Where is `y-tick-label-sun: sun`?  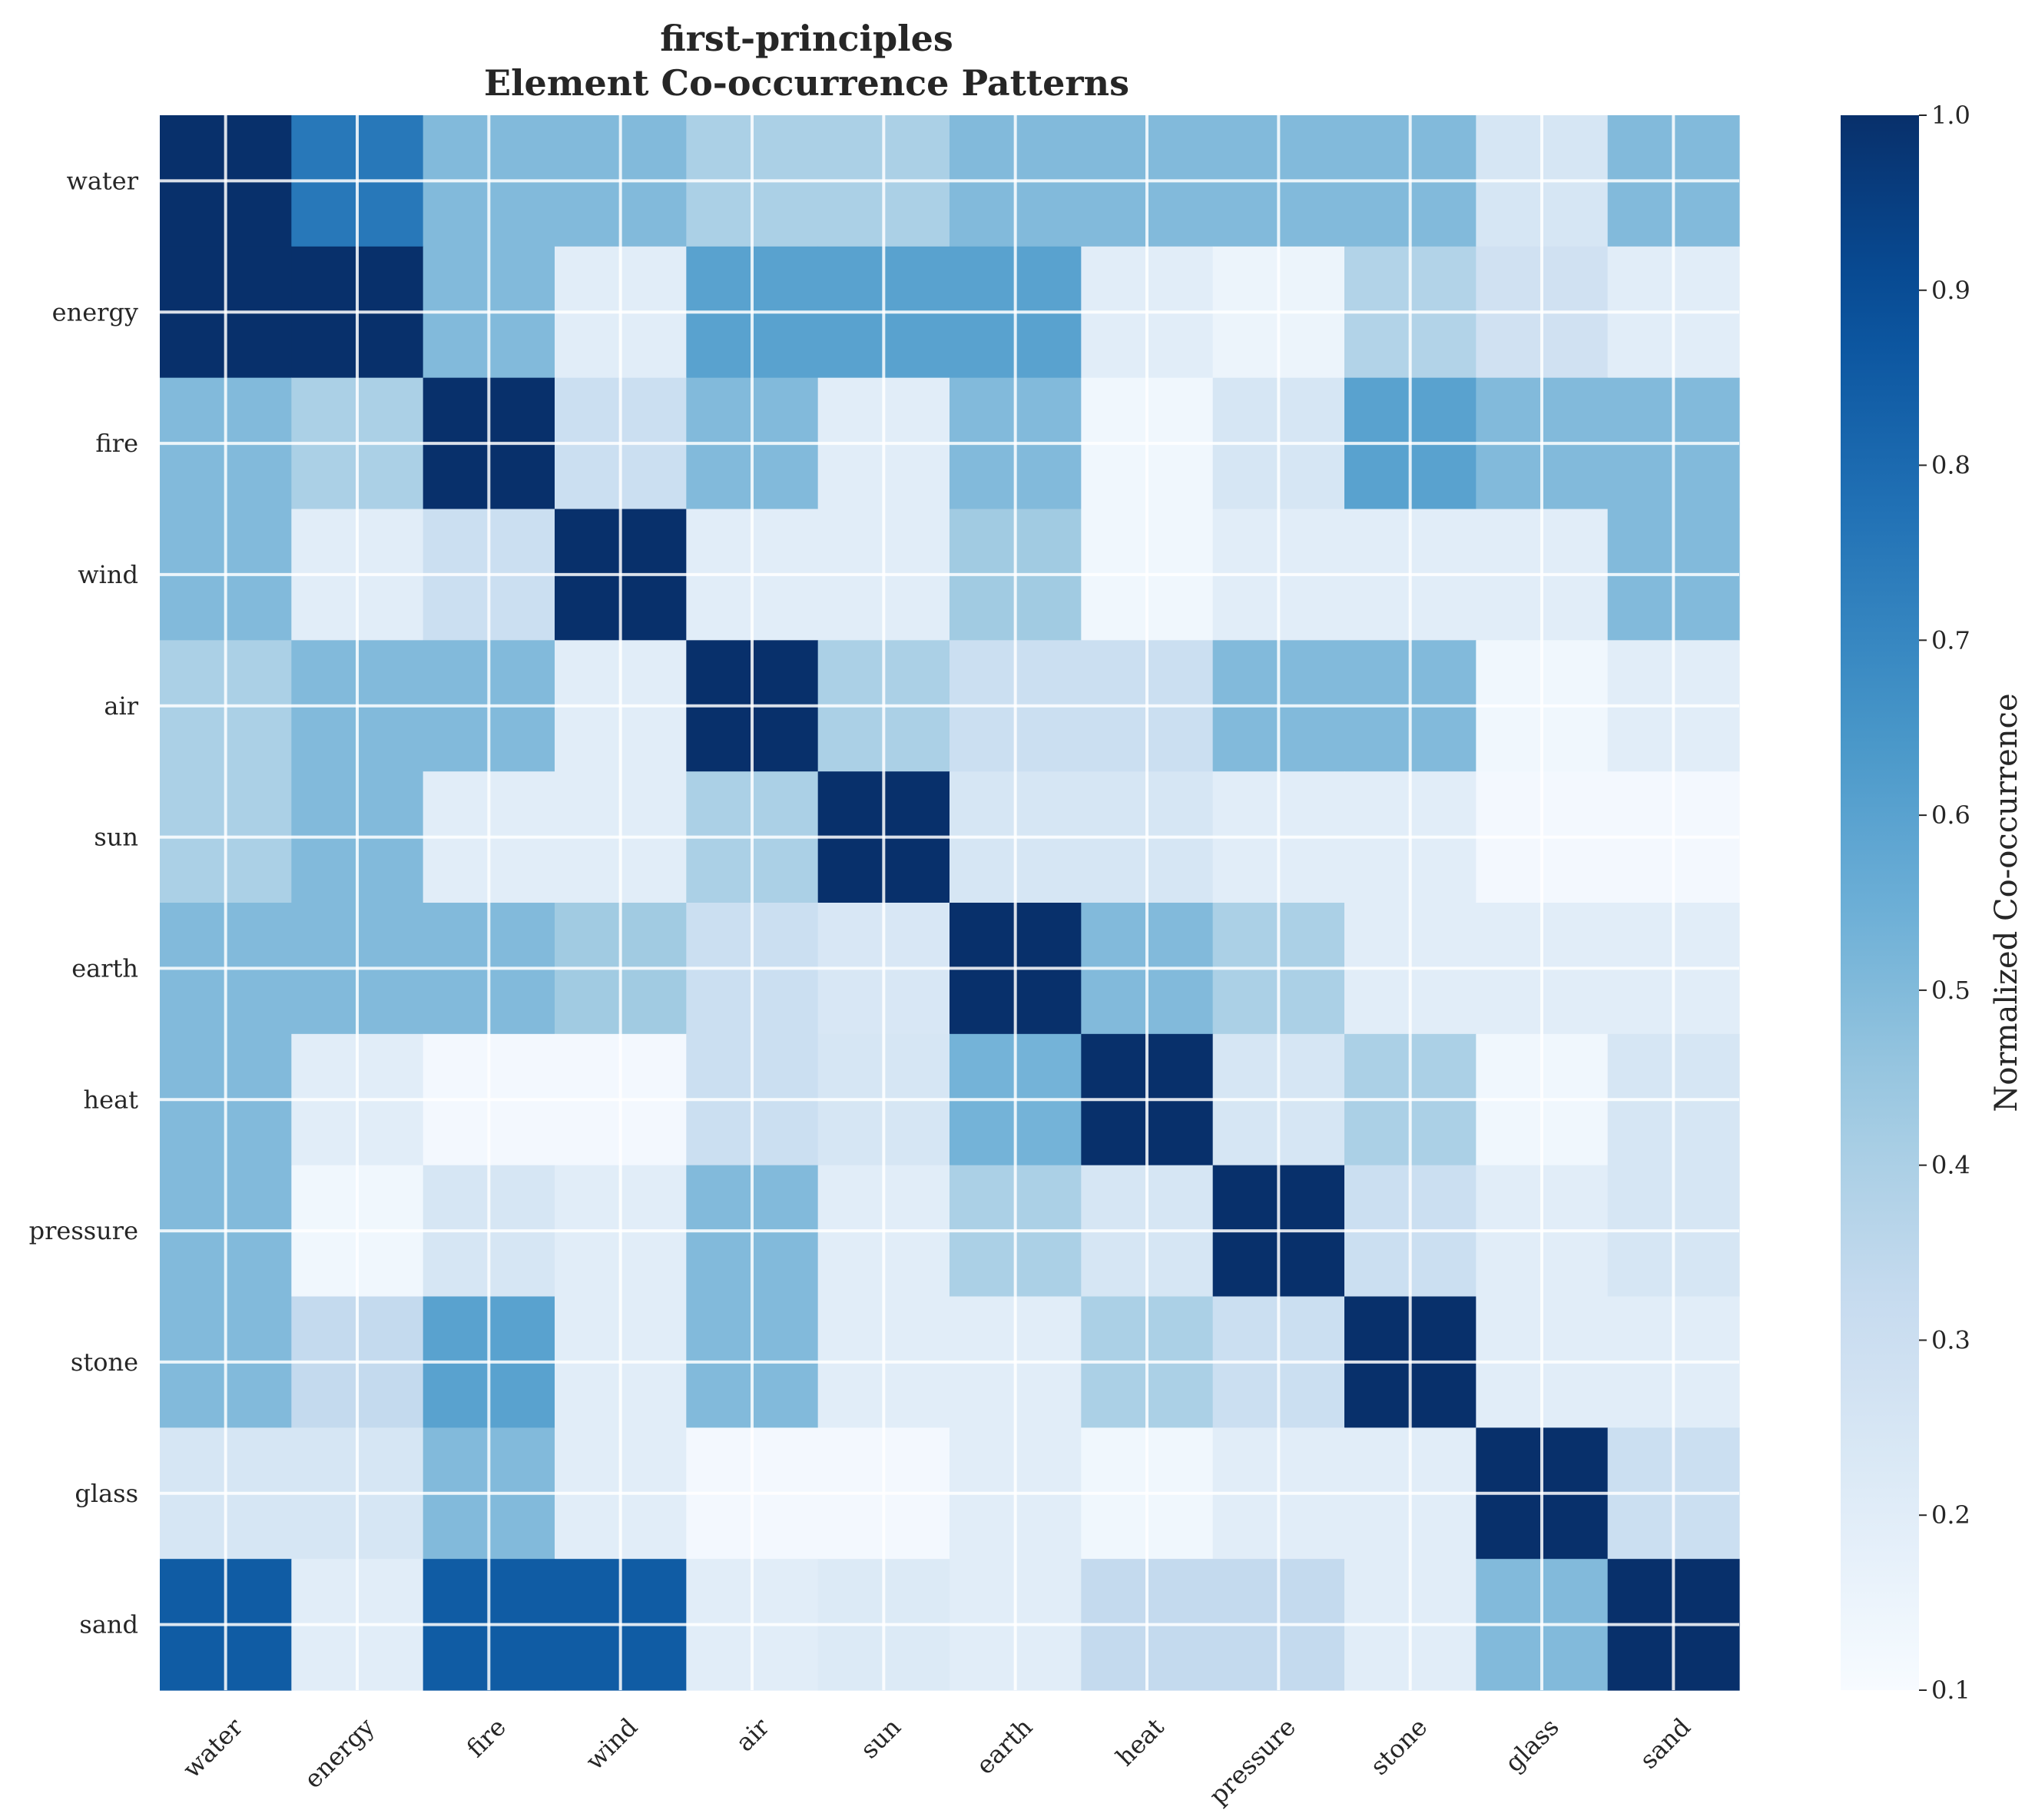
y-tick-label-sun: sun is located at coordinates (116, 837).